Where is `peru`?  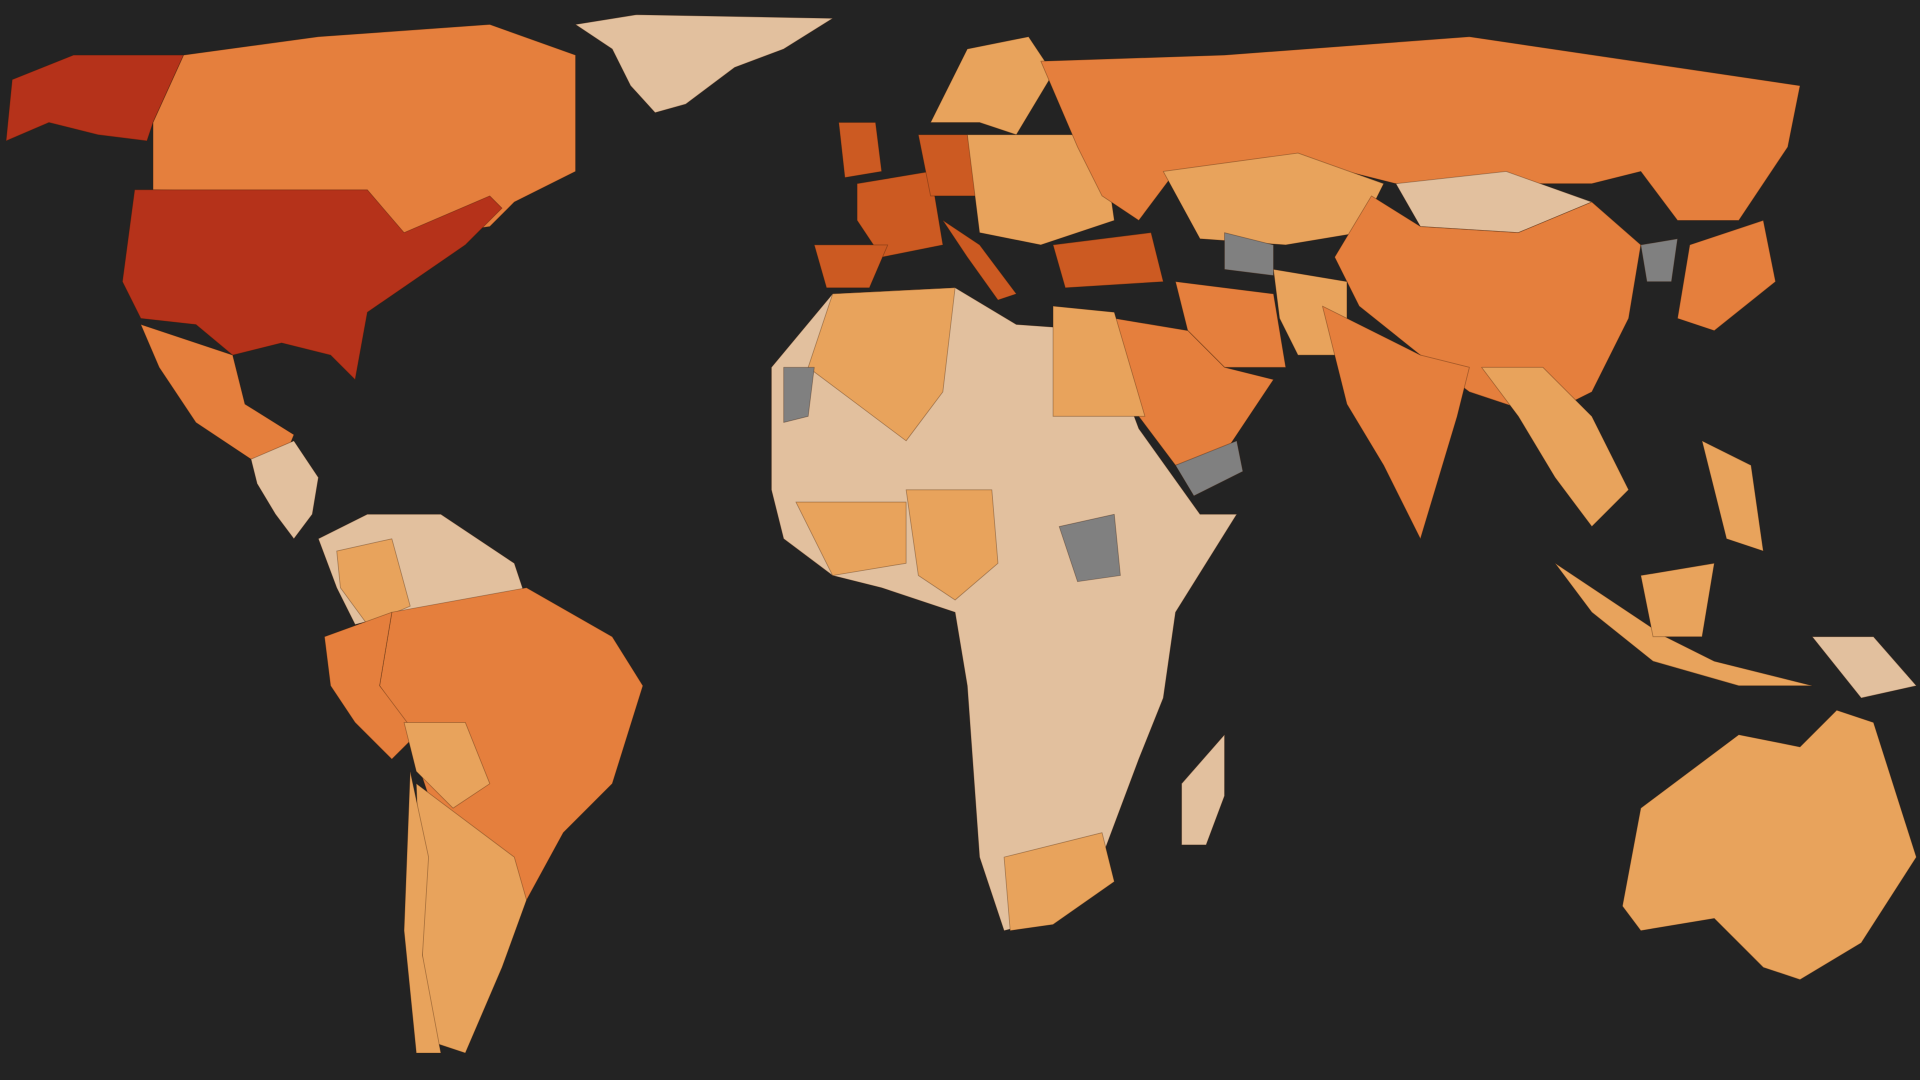
peru is located at coordinates (370, 685).